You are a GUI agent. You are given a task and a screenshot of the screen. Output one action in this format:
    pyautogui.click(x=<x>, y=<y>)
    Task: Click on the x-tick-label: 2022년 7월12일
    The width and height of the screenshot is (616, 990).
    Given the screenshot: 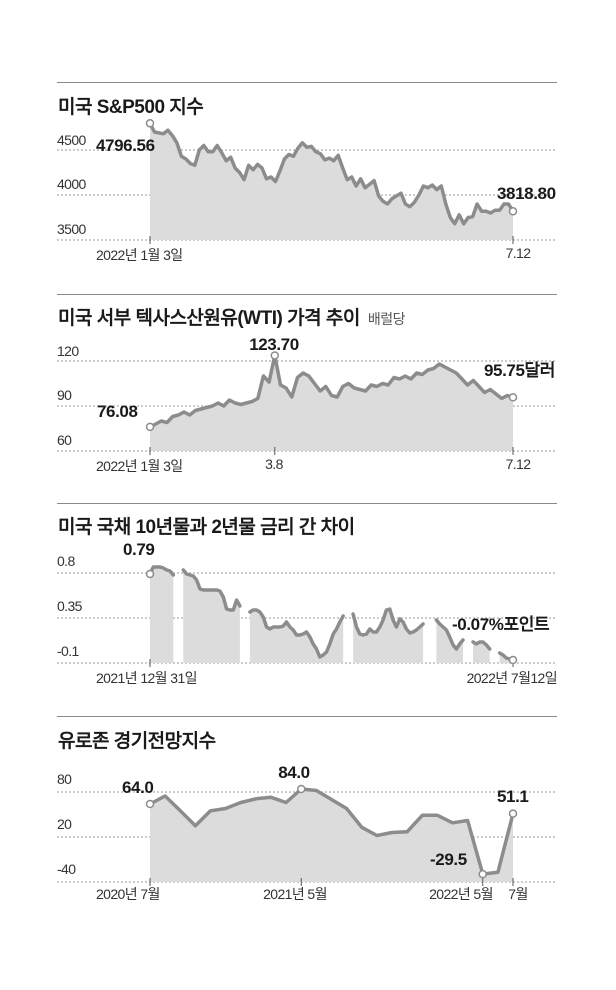 What is the action you would take?
    pyautogui.click(x=512, y=678)
    